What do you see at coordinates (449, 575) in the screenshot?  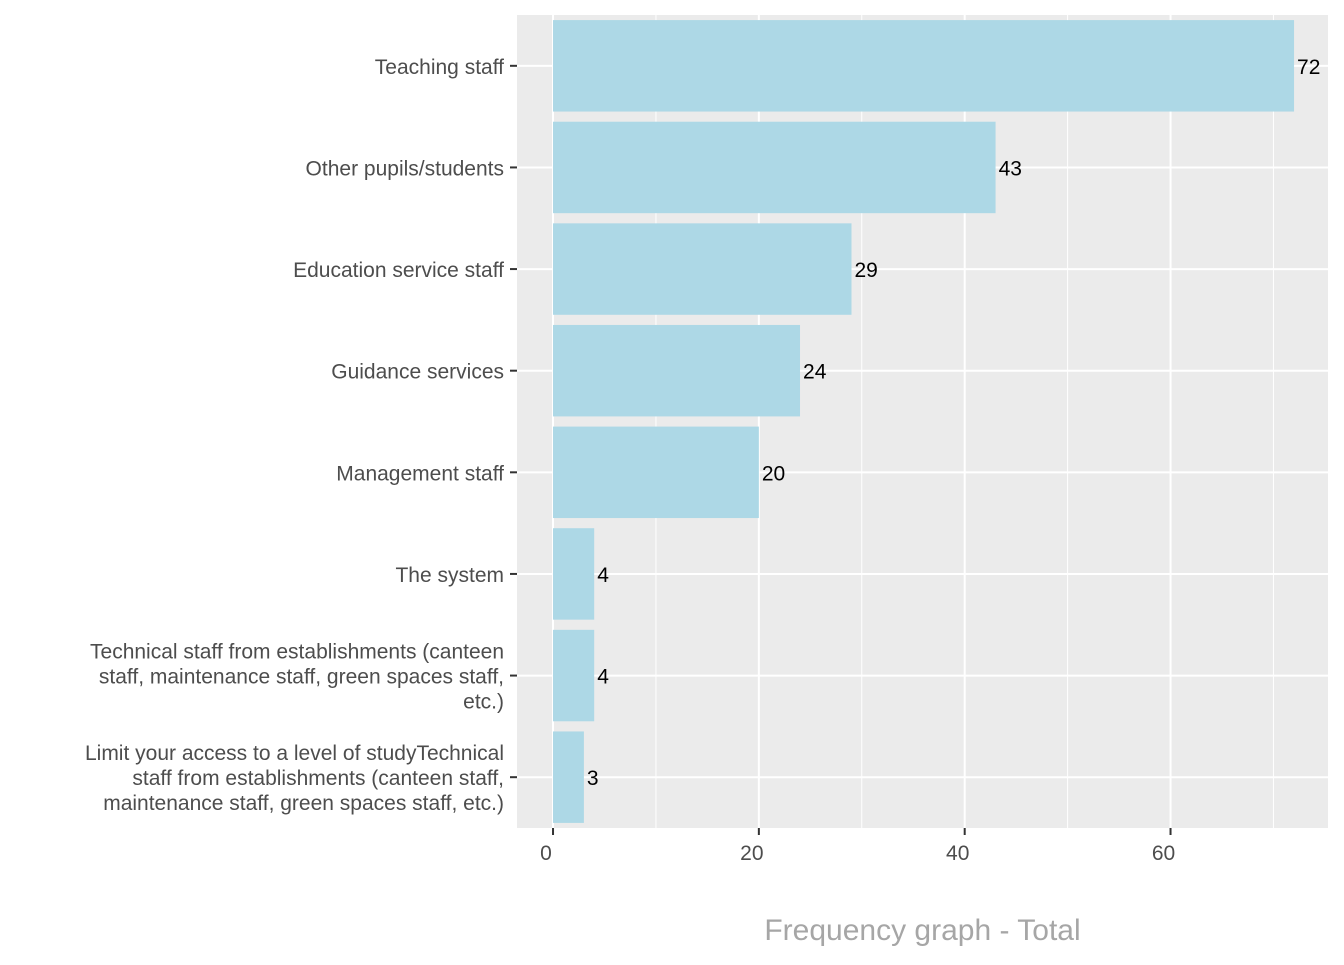 I see `y-tick-label: The system` at bounding box center [449, 575].